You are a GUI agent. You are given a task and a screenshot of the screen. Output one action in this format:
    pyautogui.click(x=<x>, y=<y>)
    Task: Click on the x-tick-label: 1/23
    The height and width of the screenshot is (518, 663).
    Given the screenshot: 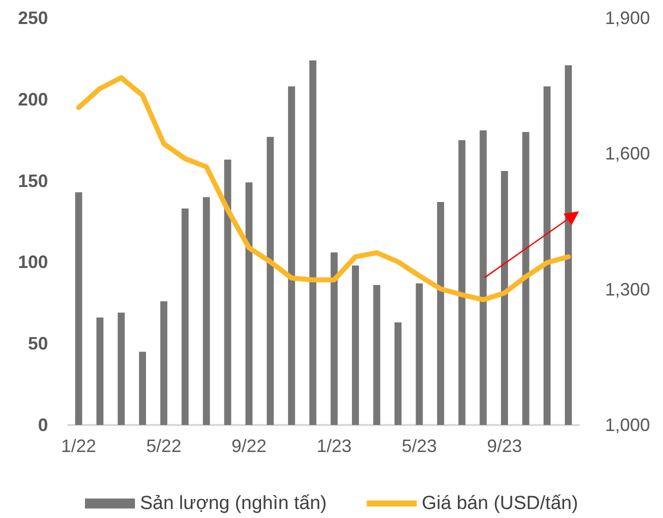 What is the action you would take?
    pyautogui.click(x=334, y=446)
    